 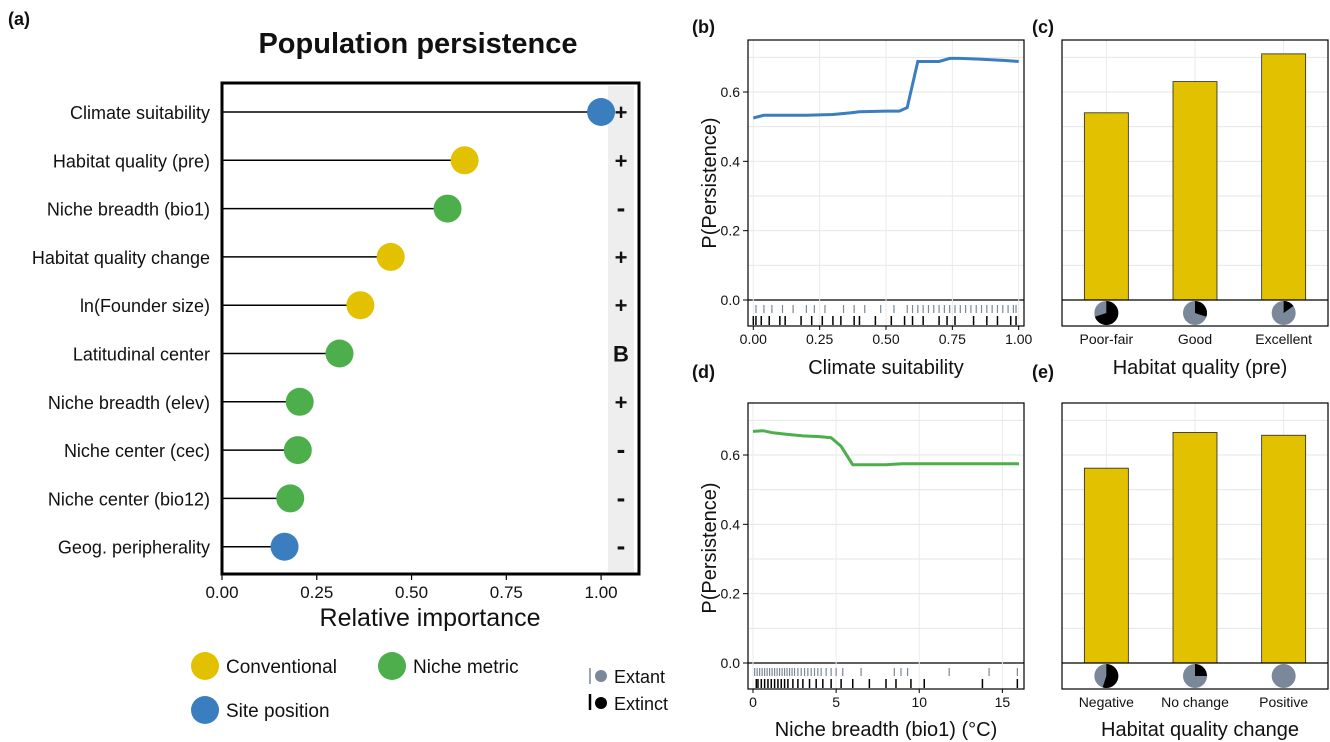 What do you see at coordinates (1106, 702) in the screenshot?
I see `category-label: Negative` at bounding box center [1106, 702].